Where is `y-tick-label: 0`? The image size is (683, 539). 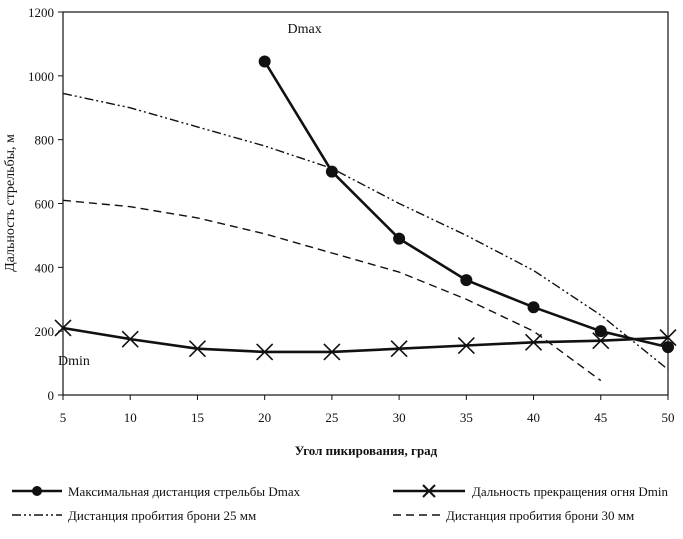
y-tick-label: 0 is located at coordinates (51, 395).